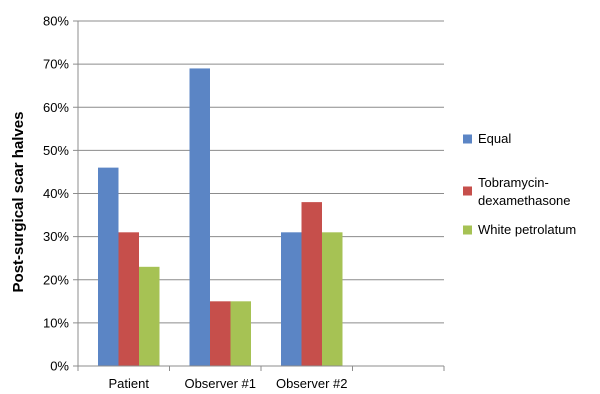 The width and height of the screenshot is (600, 394). What do you see at coordinates (56, 279) in the screenshot?
I see `y-tick-label: 20%` at bounding box center [56, 279].